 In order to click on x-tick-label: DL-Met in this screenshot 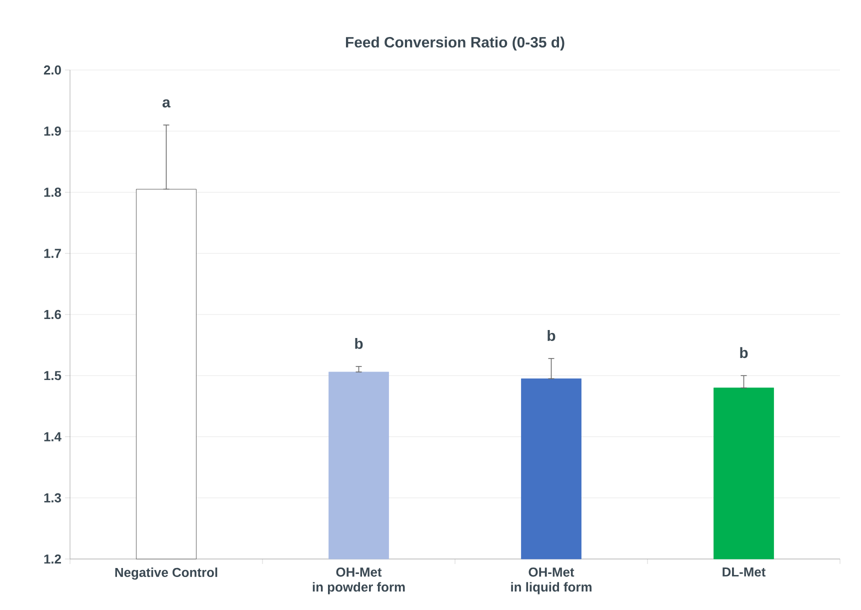, I will do `click(744, 572)`.